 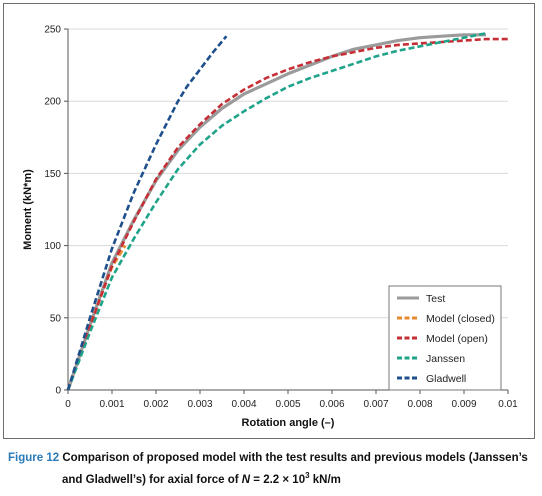 I want to click on x-tick-label: 0.006, so click(x=331, y=404).